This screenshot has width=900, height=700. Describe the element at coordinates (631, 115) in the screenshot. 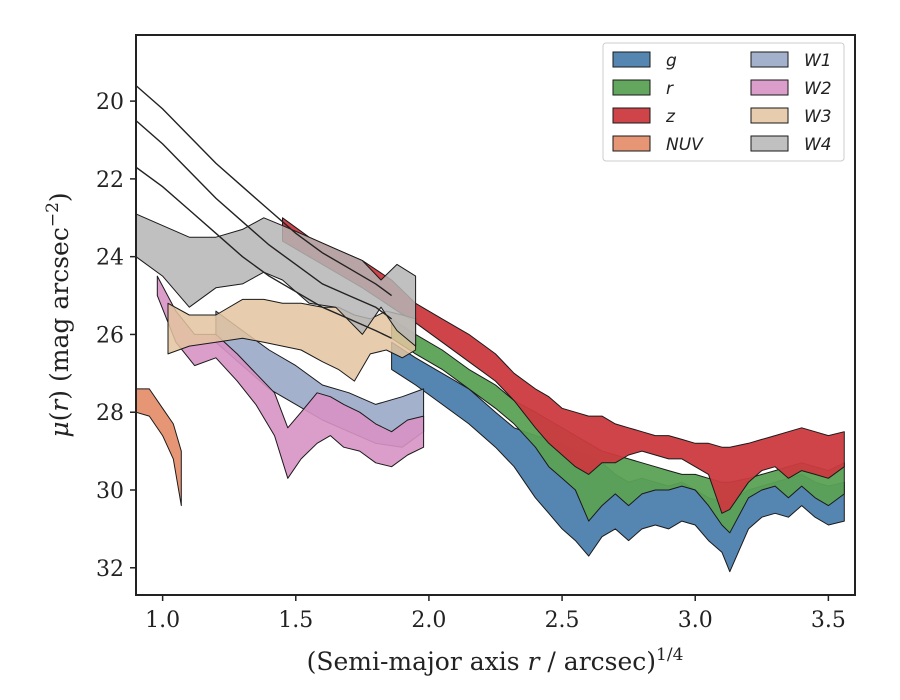

I see `legend-swatch-z` at that location.